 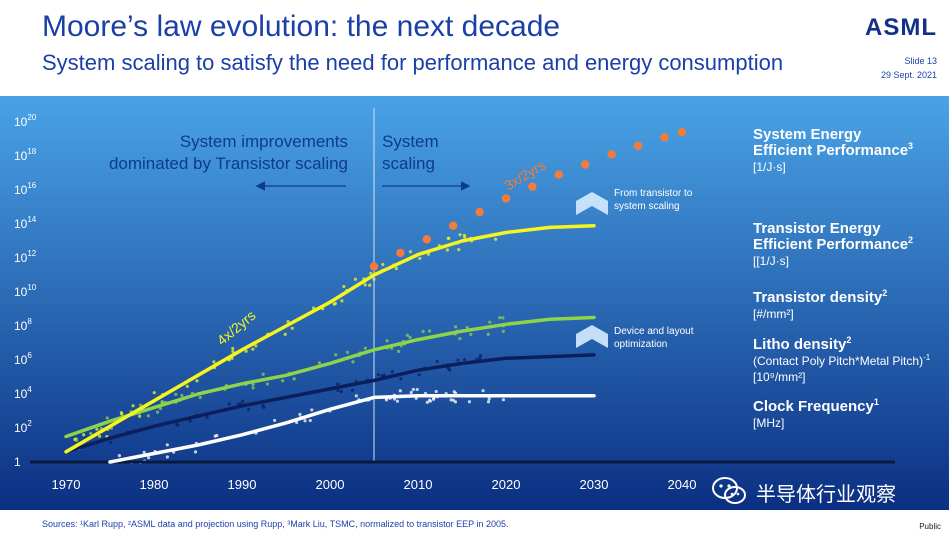 What do you see at coordinates (23, 427) in the screenshot?
I see `y-tick-label: 10²` at bounding box center [23, 427].